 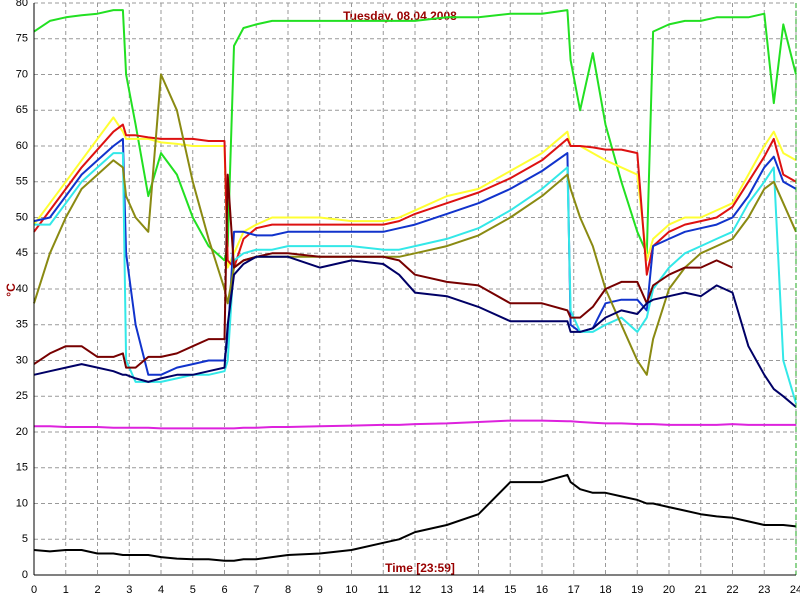 What do you see at coordinates (256, 590) in the screenshot?
I see `x-tick-label: 7` at bounding box center [256, 590].